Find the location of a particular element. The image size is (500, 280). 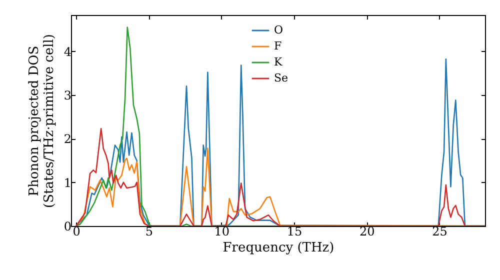

x-tick-label: 10 is located at coordinates (222, 231).